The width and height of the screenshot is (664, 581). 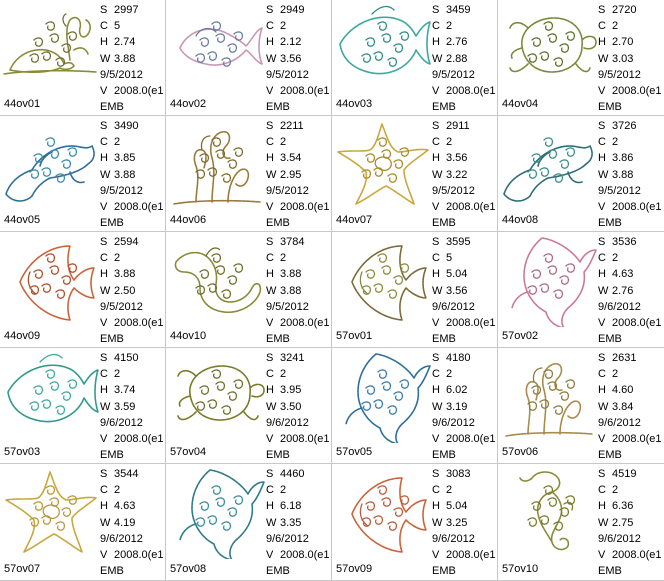 What do you see at coordinates (631, 291) in the screenshot?
I see `info-row-width: W 2.76` at bounding box center [631, 291].